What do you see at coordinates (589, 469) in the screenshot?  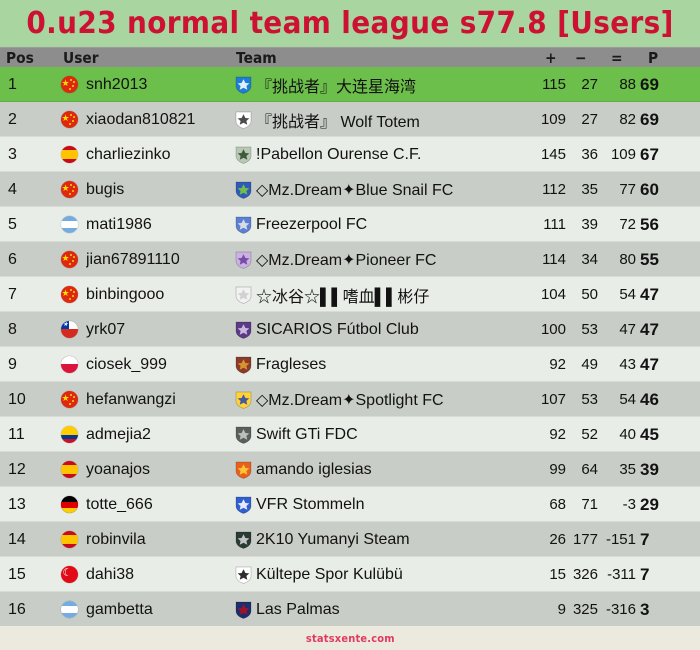 I see `cell-goals-against: 64` at bounding box center [589, 469].